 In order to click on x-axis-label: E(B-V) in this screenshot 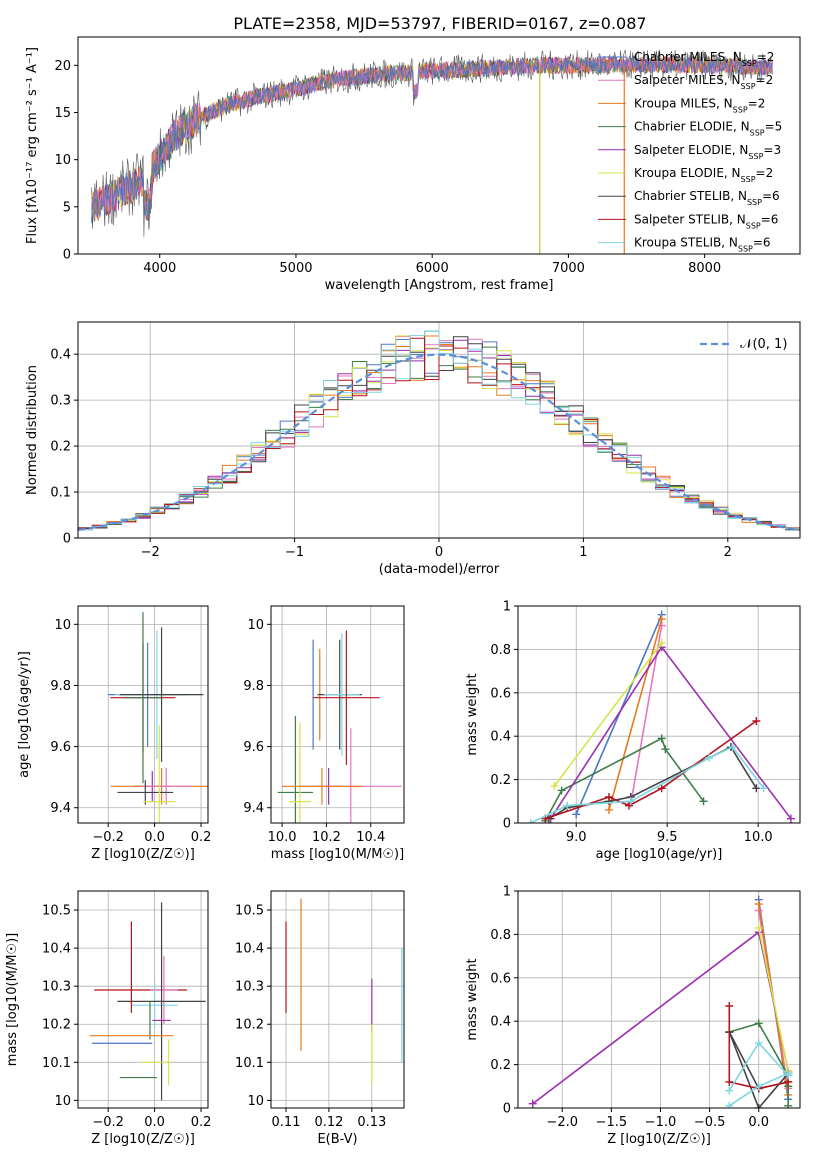, I will do `click(337, 1139)`.